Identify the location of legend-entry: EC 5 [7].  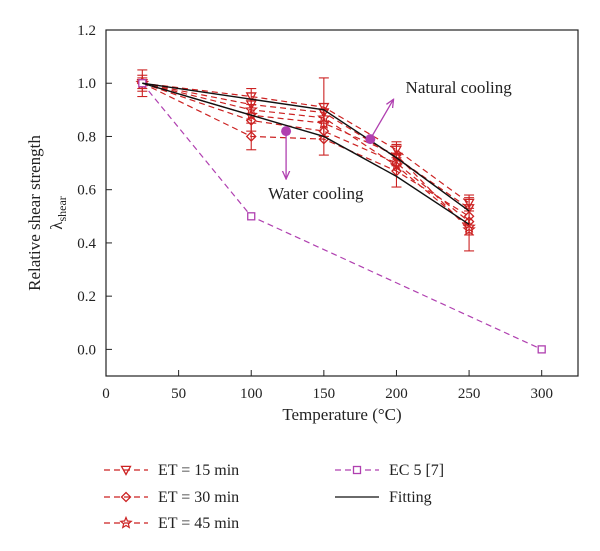
(389, 470).